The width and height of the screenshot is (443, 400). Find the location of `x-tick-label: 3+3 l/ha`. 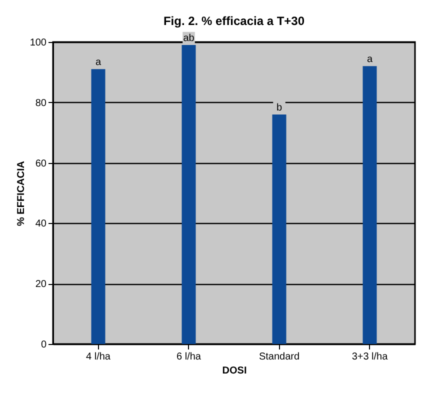

x-tick-label: 3+3 l/ha is located at coordinates (370, 357).